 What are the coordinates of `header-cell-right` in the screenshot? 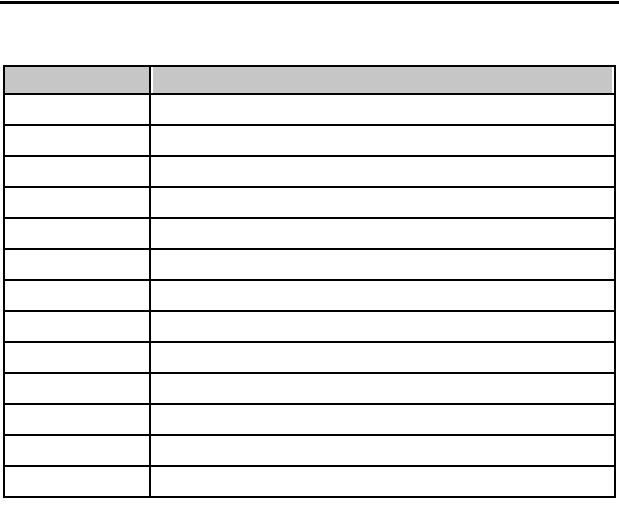 It's located at (382, 80).